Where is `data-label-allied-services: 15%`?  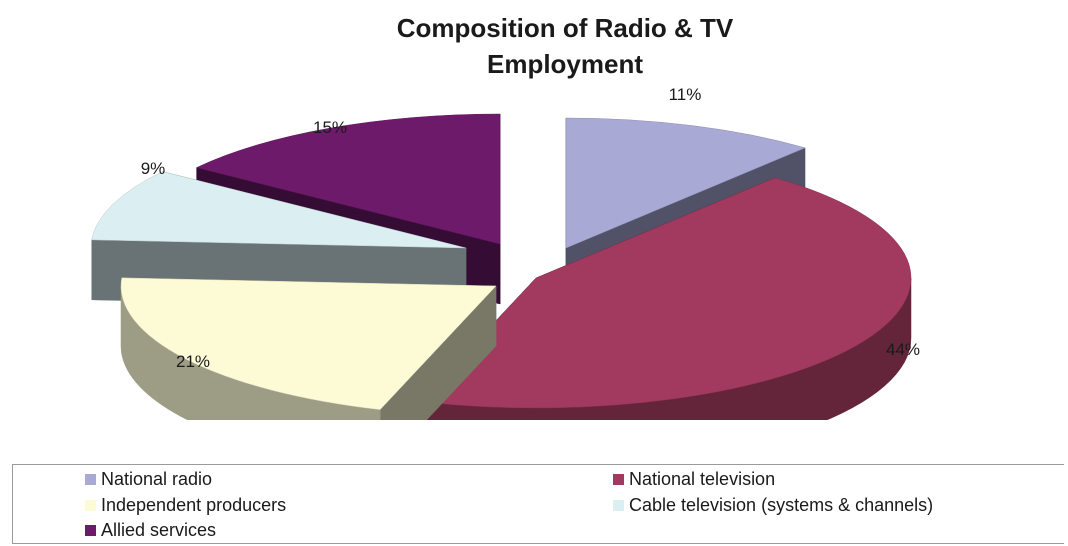
data-label-allied-services: 15% is located at coordinates (330, 127).